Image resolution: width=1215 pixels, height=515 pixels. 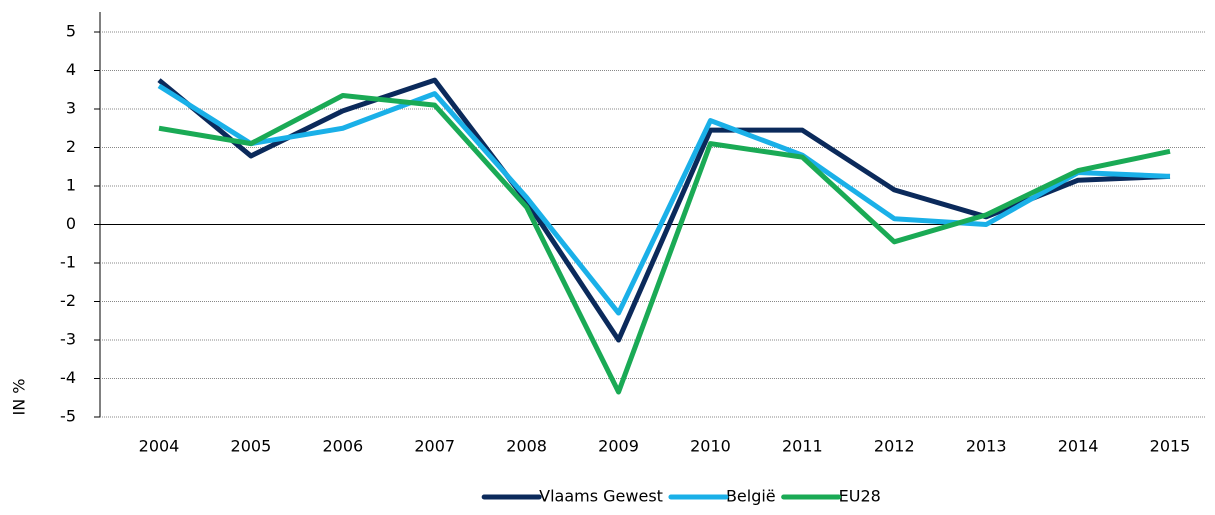 I want to click on y-tick-label: 1, so click(x=71, y=185).